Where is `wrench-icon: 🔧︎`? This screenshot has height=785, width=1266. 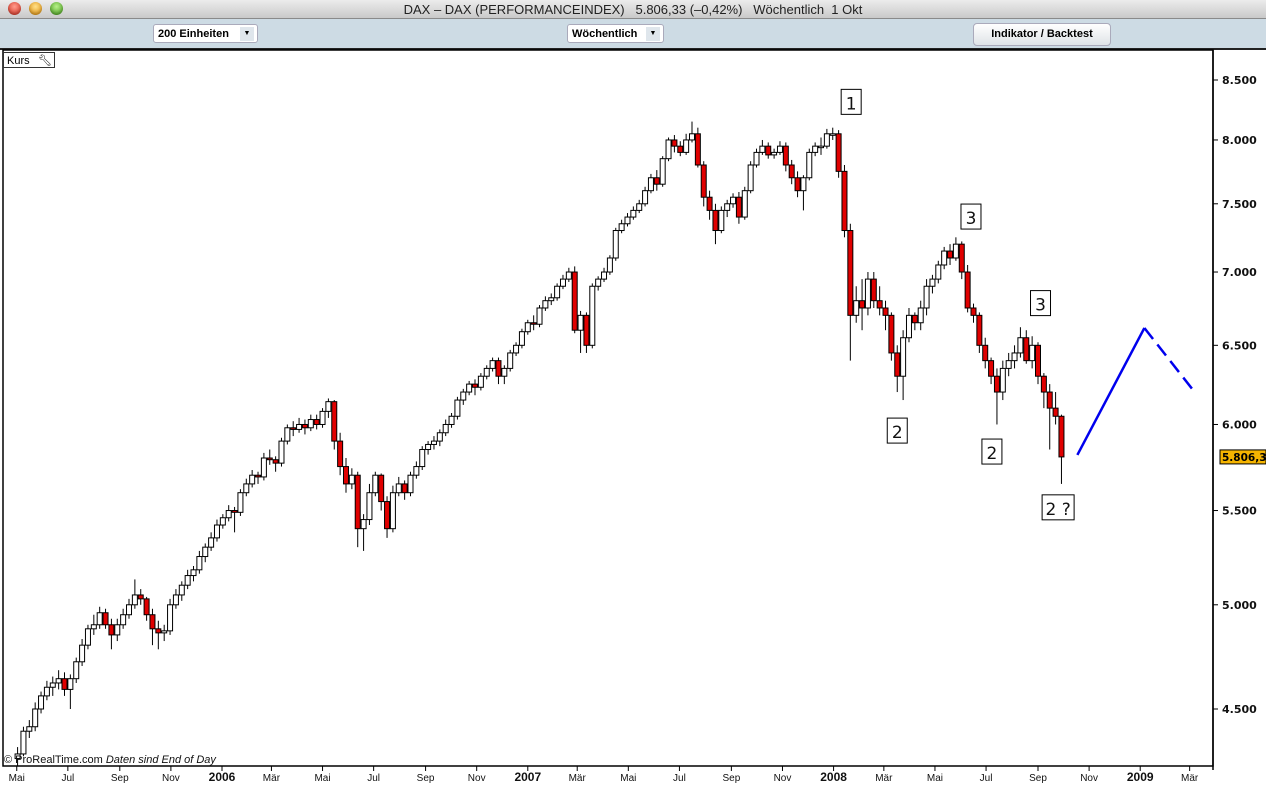 wrench-icon: 🔧︎ is located at coordinates (45, 61).